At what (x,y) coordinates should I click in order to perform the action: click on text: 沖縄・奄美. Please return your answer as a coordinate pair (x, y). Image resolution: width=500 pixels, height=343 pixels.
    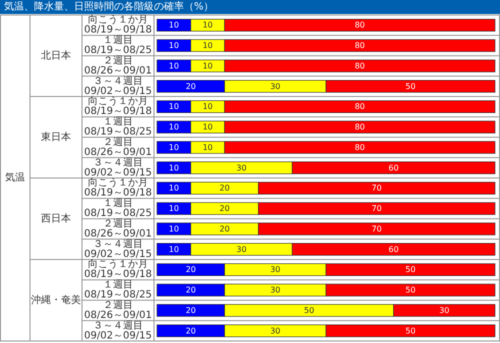
    Looking at the image, I should click on (56, 300).